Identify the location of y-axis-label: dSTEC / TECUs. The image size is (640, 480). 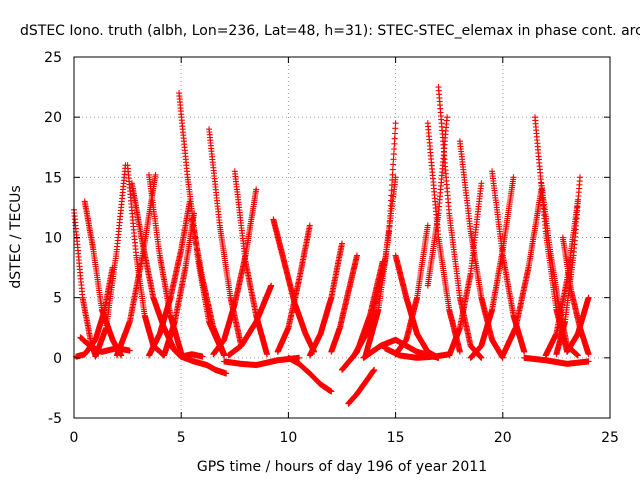
(16, 236).